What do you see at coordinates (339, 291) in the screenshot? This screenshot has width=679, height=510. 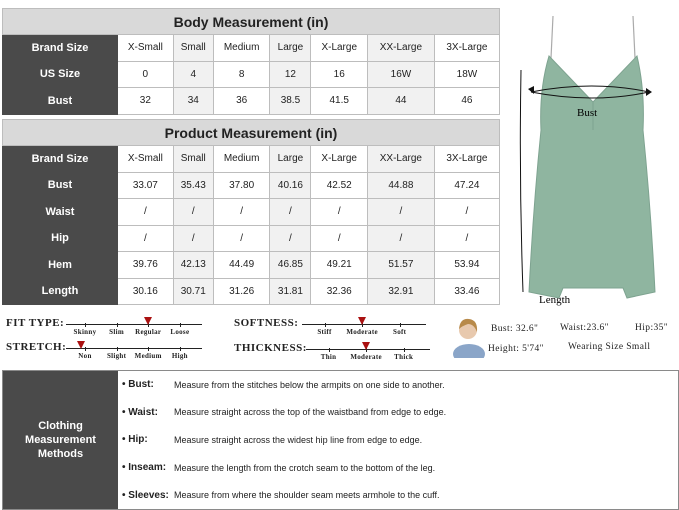 I see `table-cell: 32.36` at bounding box center [339, 291].